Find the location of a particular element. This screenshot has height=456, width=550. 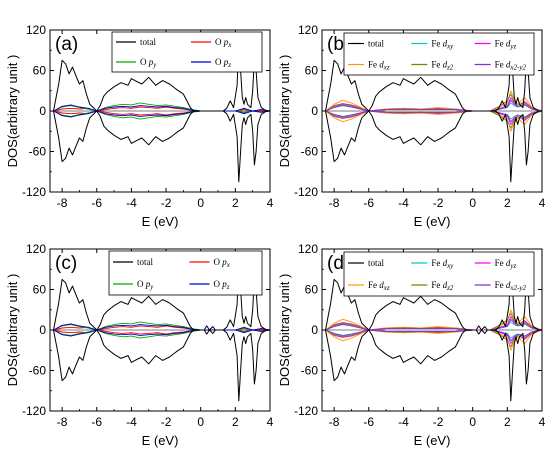

legend-entry-fe-dx2-y2: Fe dx2-y2 is located at coordinates (500, 66).